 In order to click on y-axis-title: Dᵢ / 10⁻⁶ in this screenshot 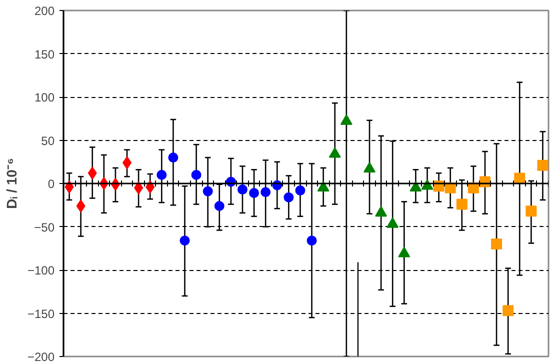, I will do `click(11, 183)`.